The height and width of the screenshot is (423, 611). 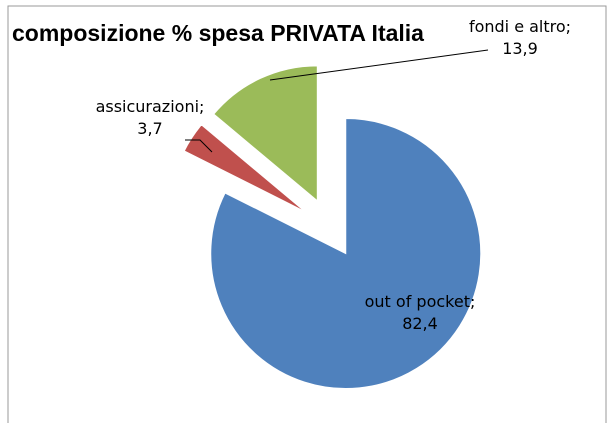 What do you see at coordinates (147, 106) in the screenshot?
I see `category-name: assicurazioni` at bounding box center [147, 106].